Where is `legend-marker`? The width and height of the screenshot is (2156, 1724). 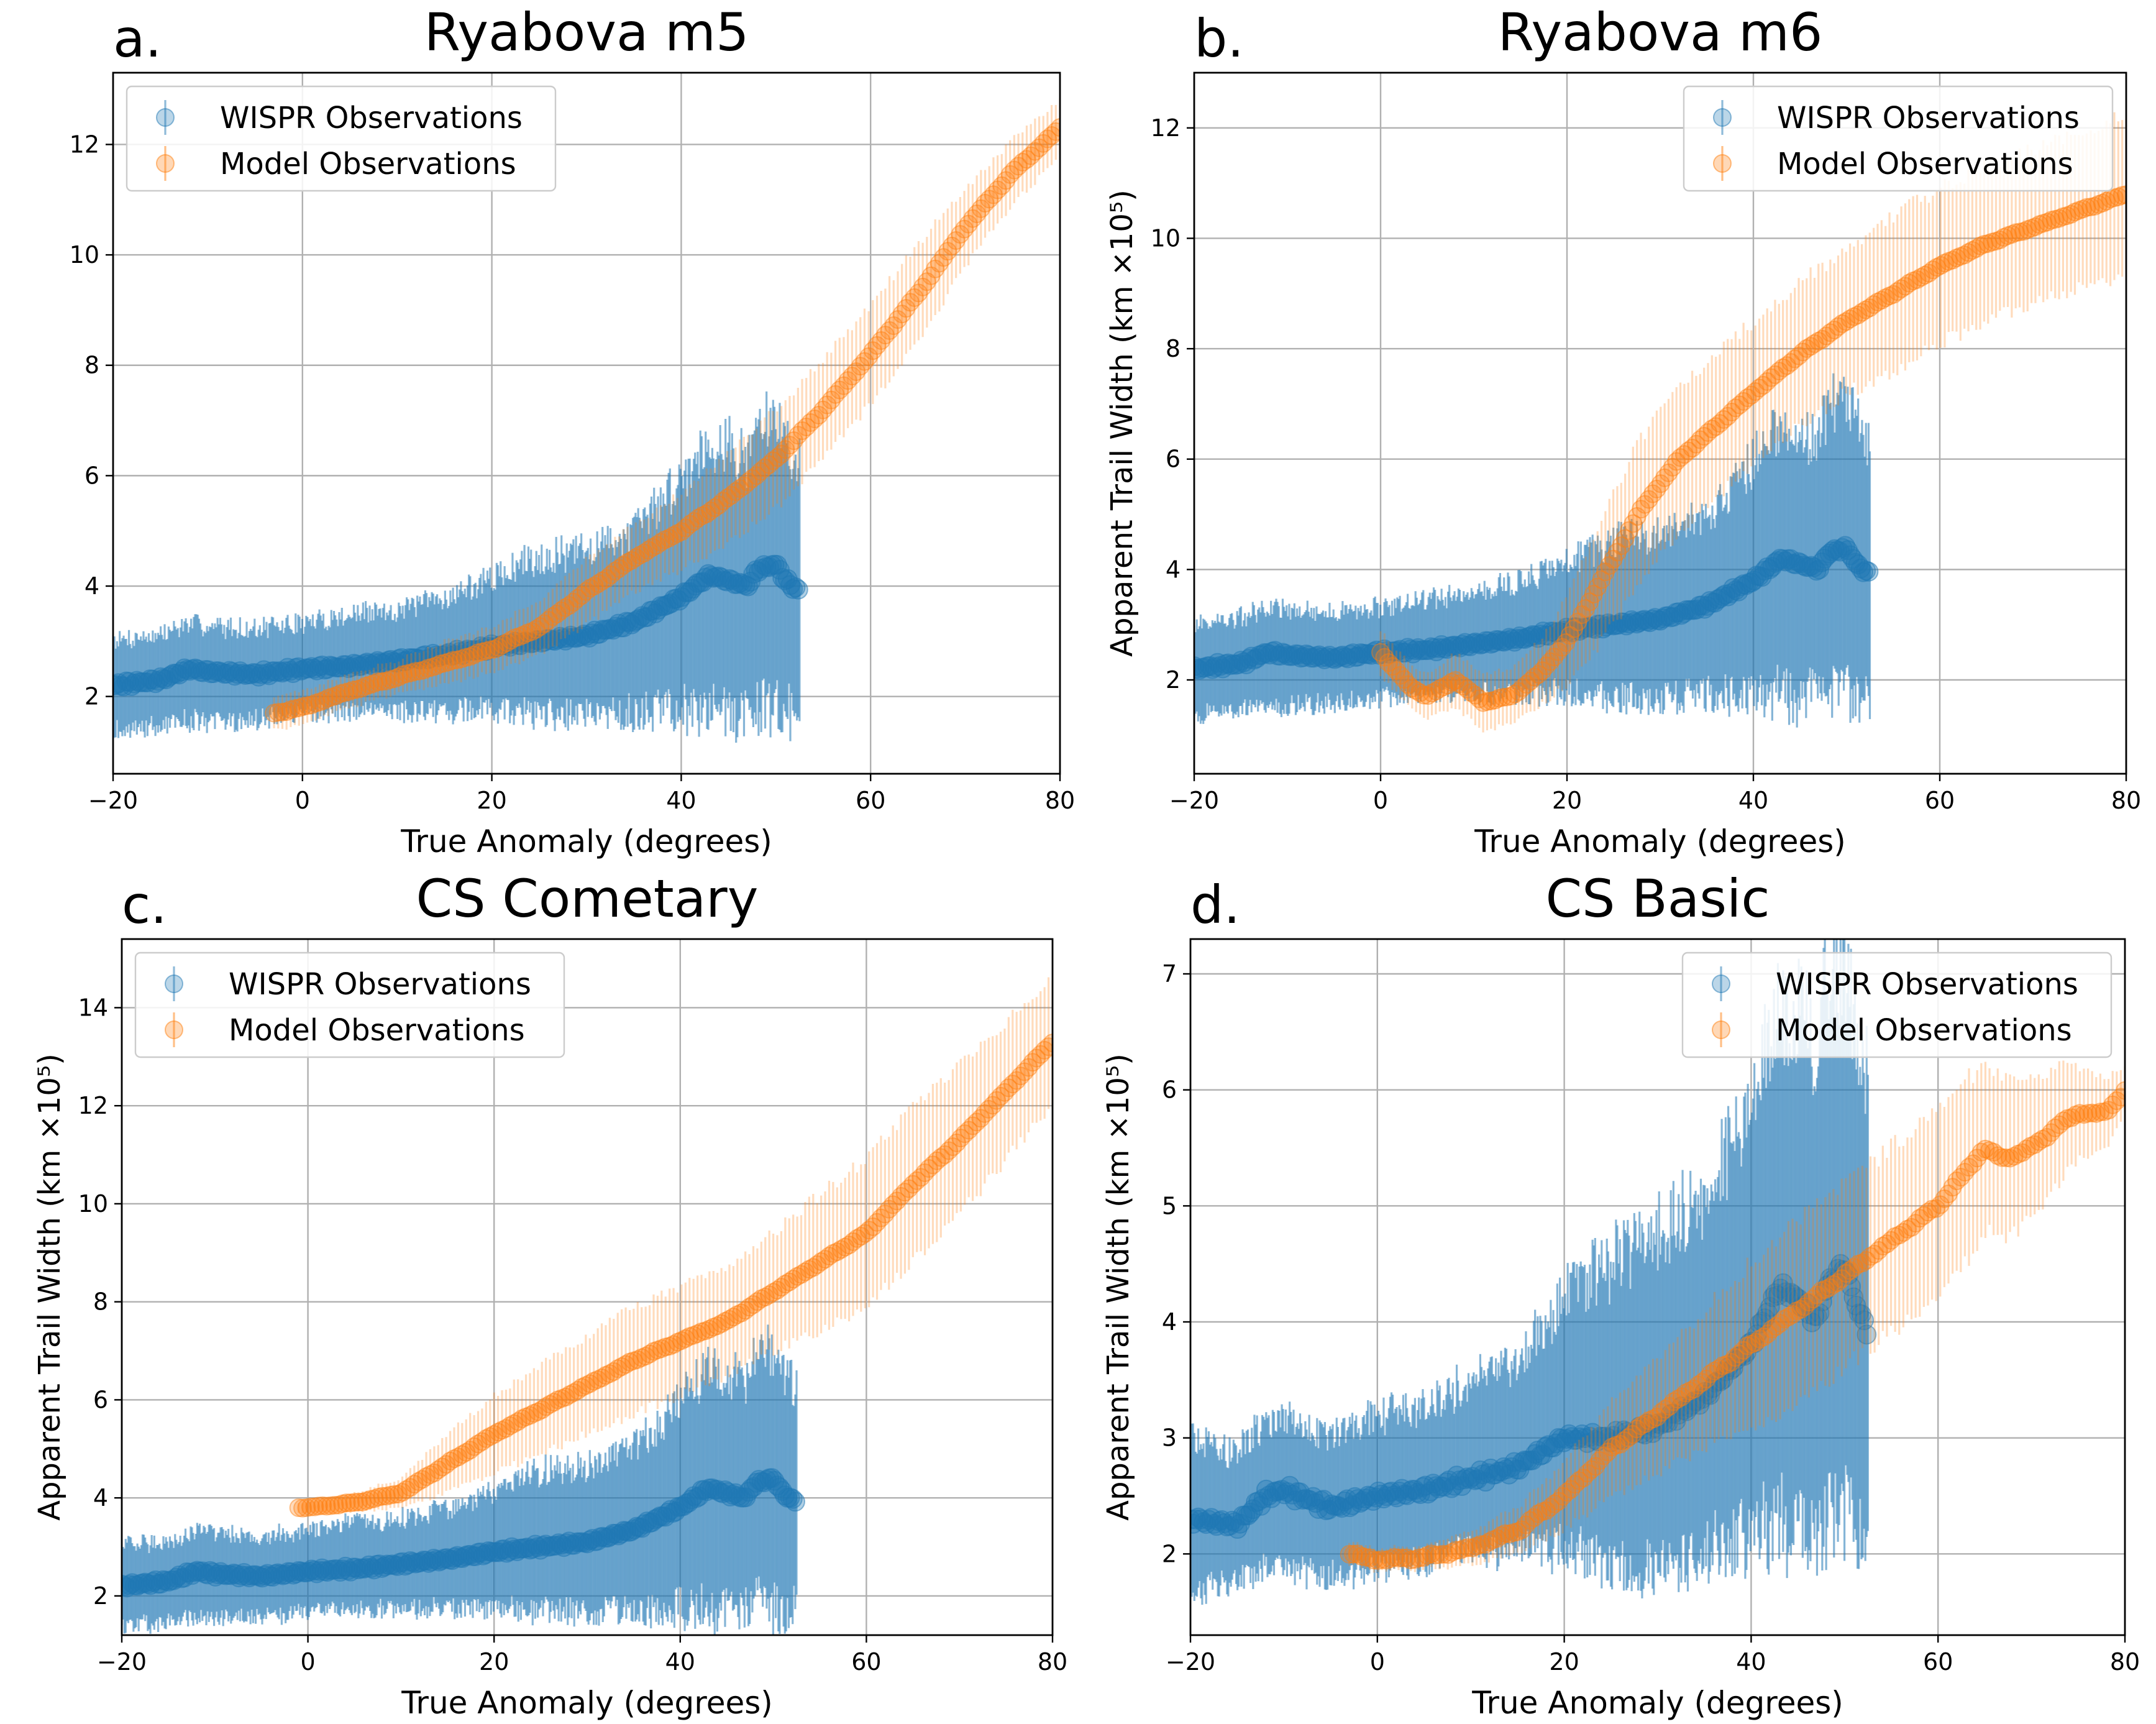
legend-marker is located at coordinates (174, 1029).